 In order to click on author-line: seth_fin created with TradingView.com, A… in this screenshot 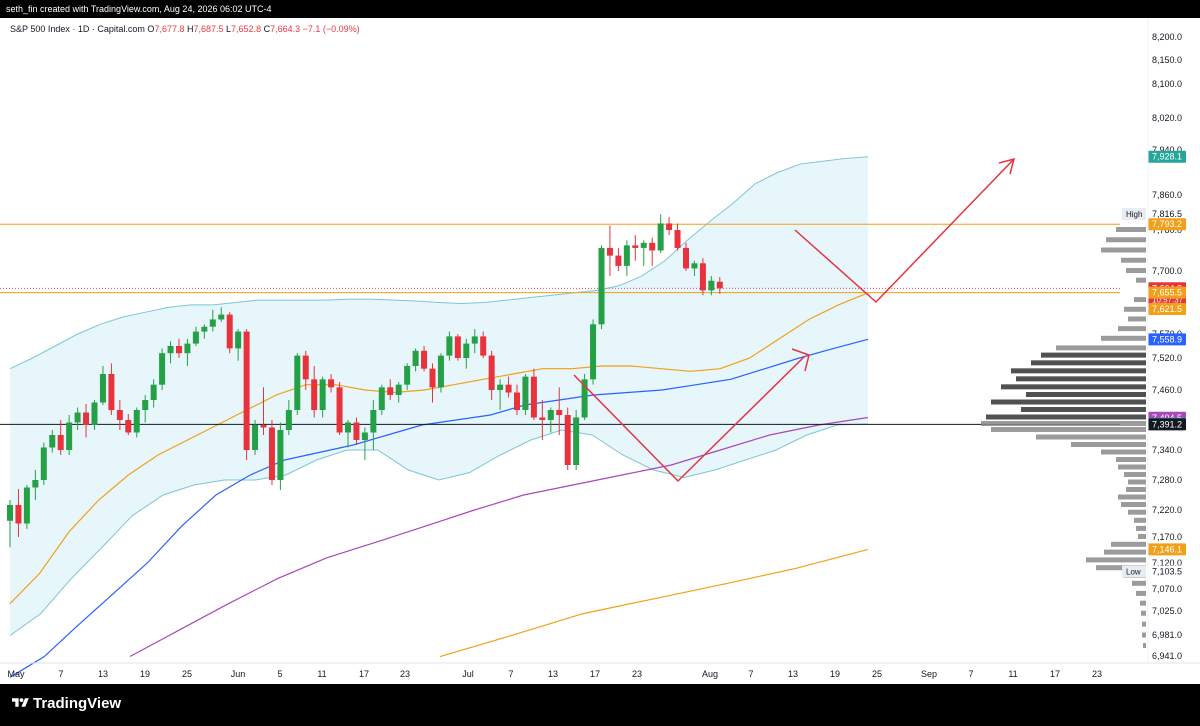, I will do `click(139, 9)`.